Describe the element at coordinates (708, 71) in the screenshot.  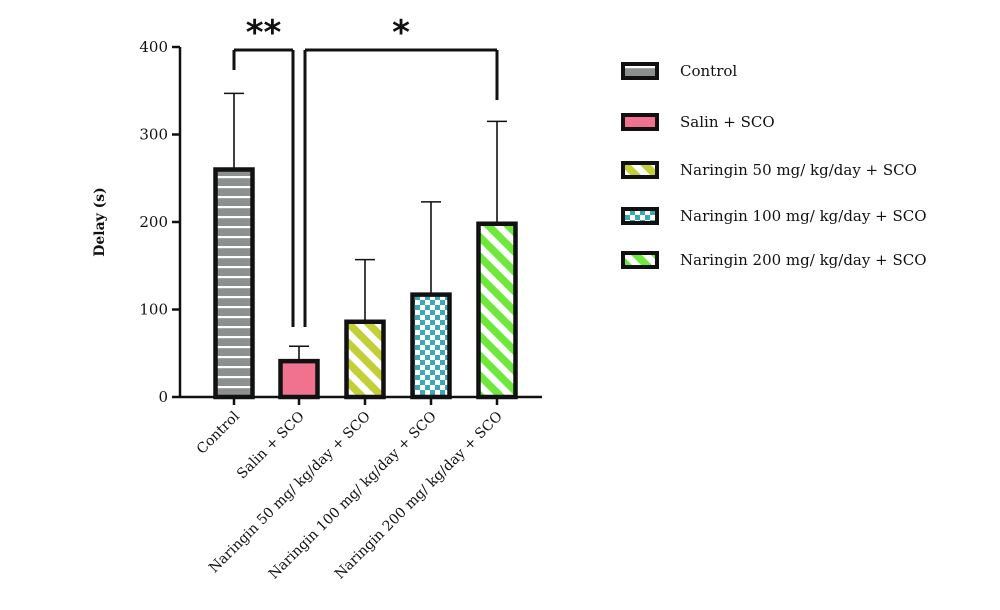
I see `legend-label-control: Control` at that location.